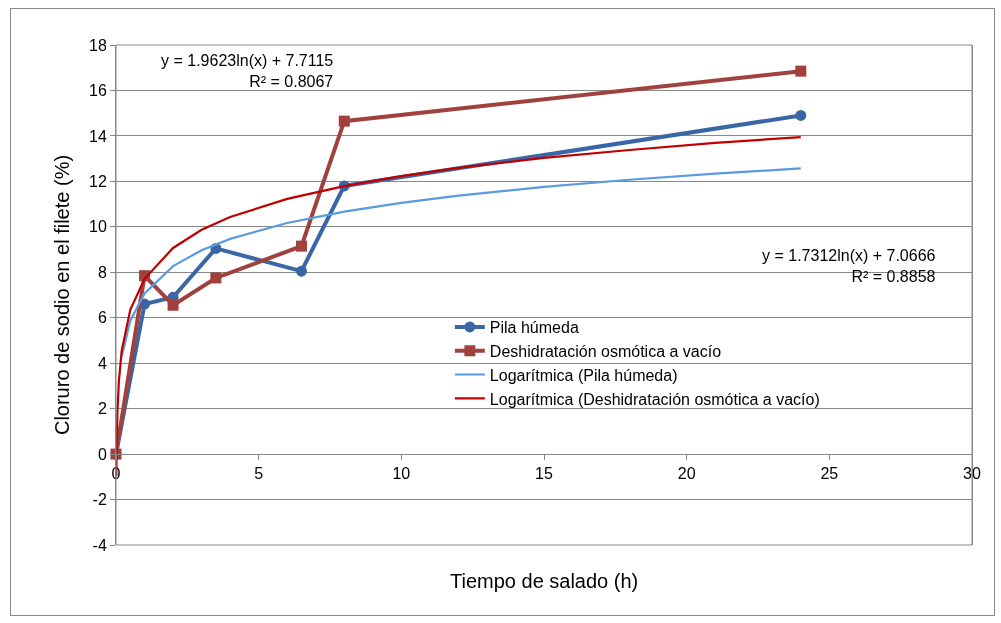 The height and width of the screenshot is (623, 1001). What do you see at coordinates (99, 500) in the screenshot?
I see `y-tick-label: -2` at bounding box center [99, 500].